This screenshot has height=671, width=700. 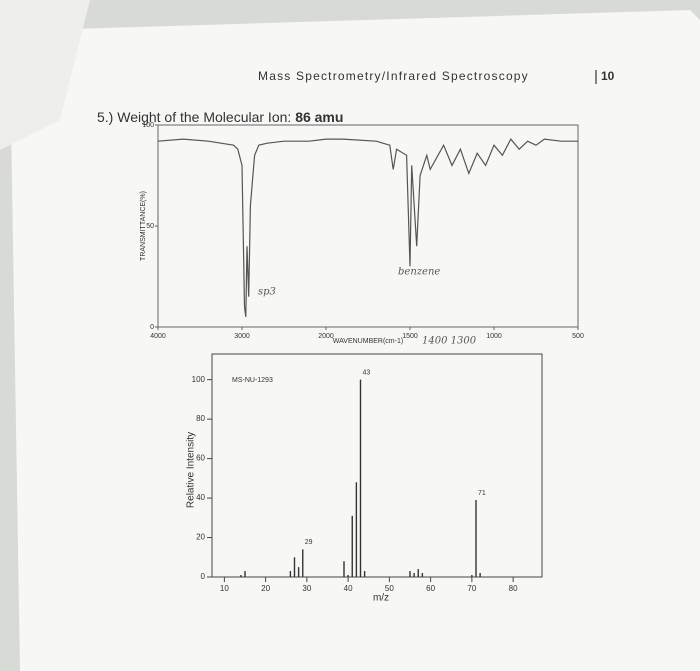 What do you see at coordinates (319, 117) in the screenshot?
I see `question-answer: 86 amu` at bounding box center [319, 117].